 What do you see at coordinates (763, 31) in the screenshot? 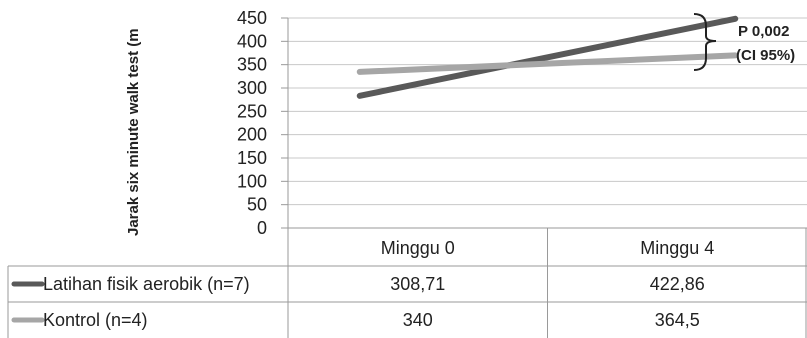
I see `annotation-p-value: P 0,002` at bounding box center [763, 31].